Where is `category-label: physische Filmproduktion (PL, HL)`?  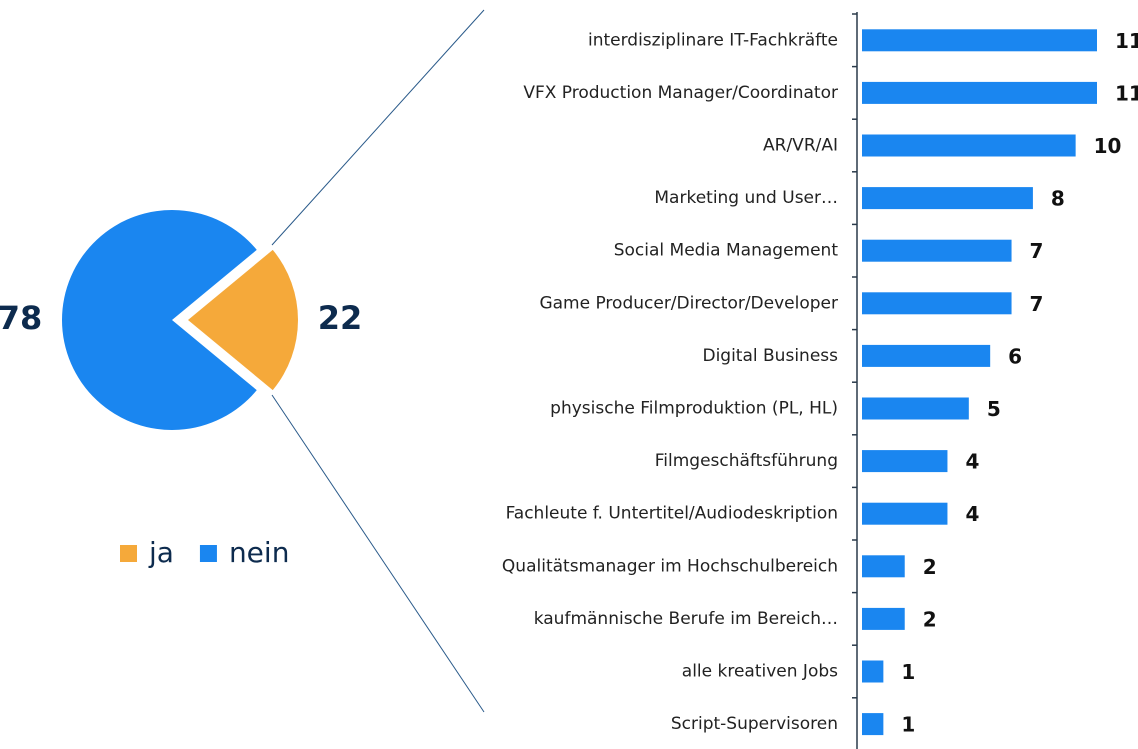 category-label: physische Filmproduktion (PL, HL) is located at coordinates (694, 409).